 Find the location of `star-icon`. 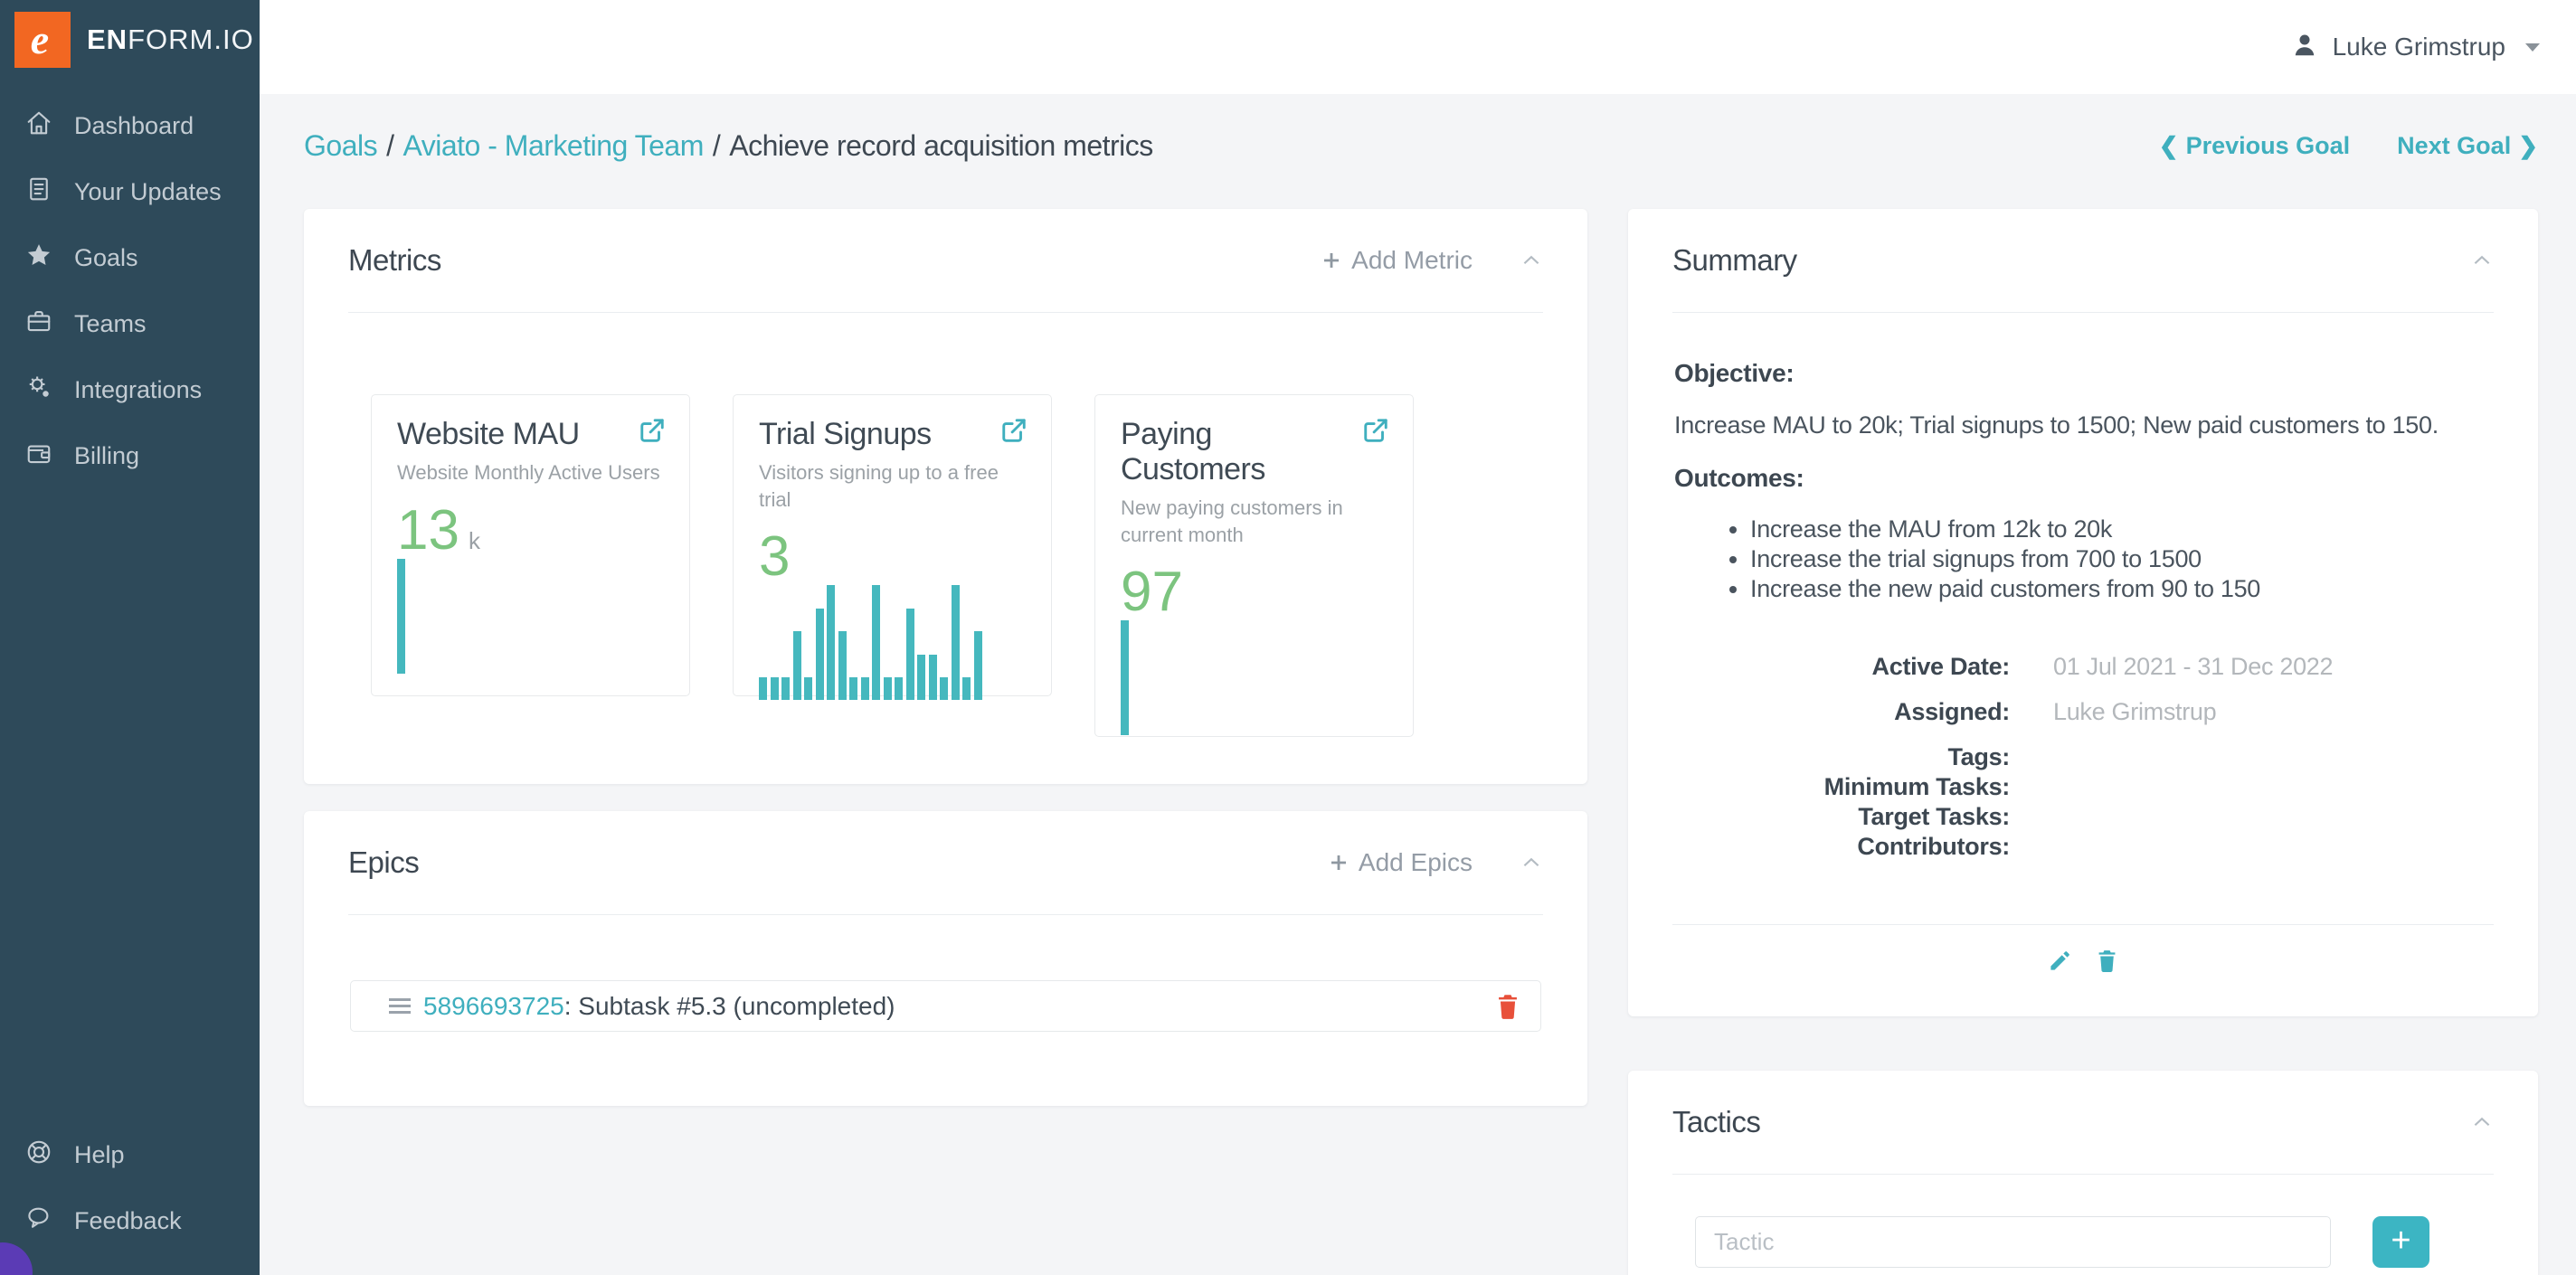

star-icon is located at coordinates (38, 258).